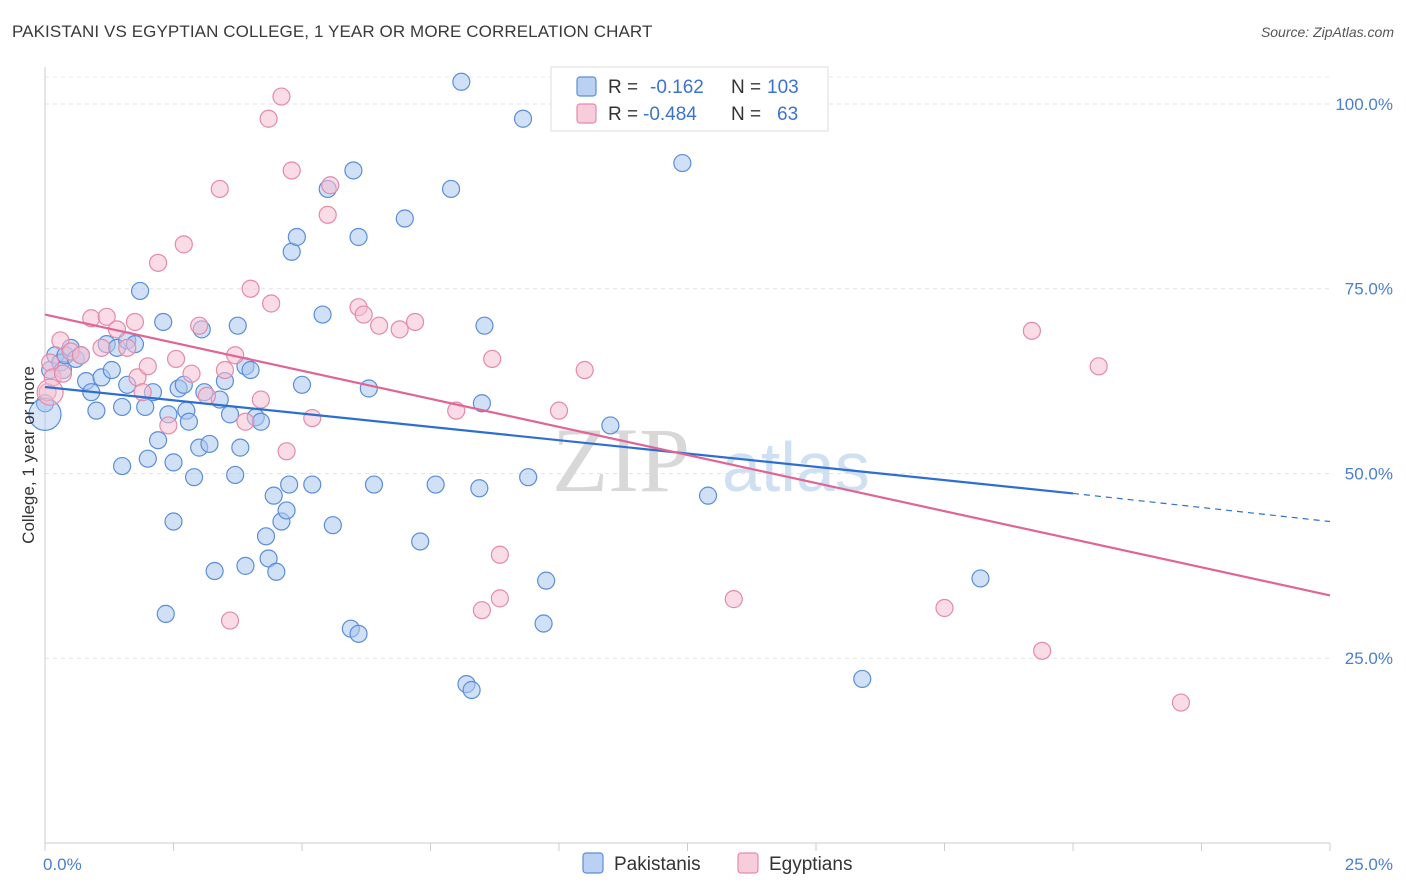  What do you see at coordinates (689, 99) in the screenshot?
I see `stats-legend-frame` at bounding box center [689, 99].